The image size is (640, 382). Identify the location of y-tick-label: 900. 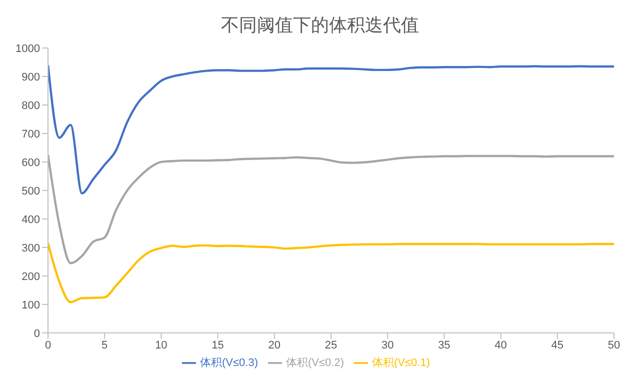
(31, 77).